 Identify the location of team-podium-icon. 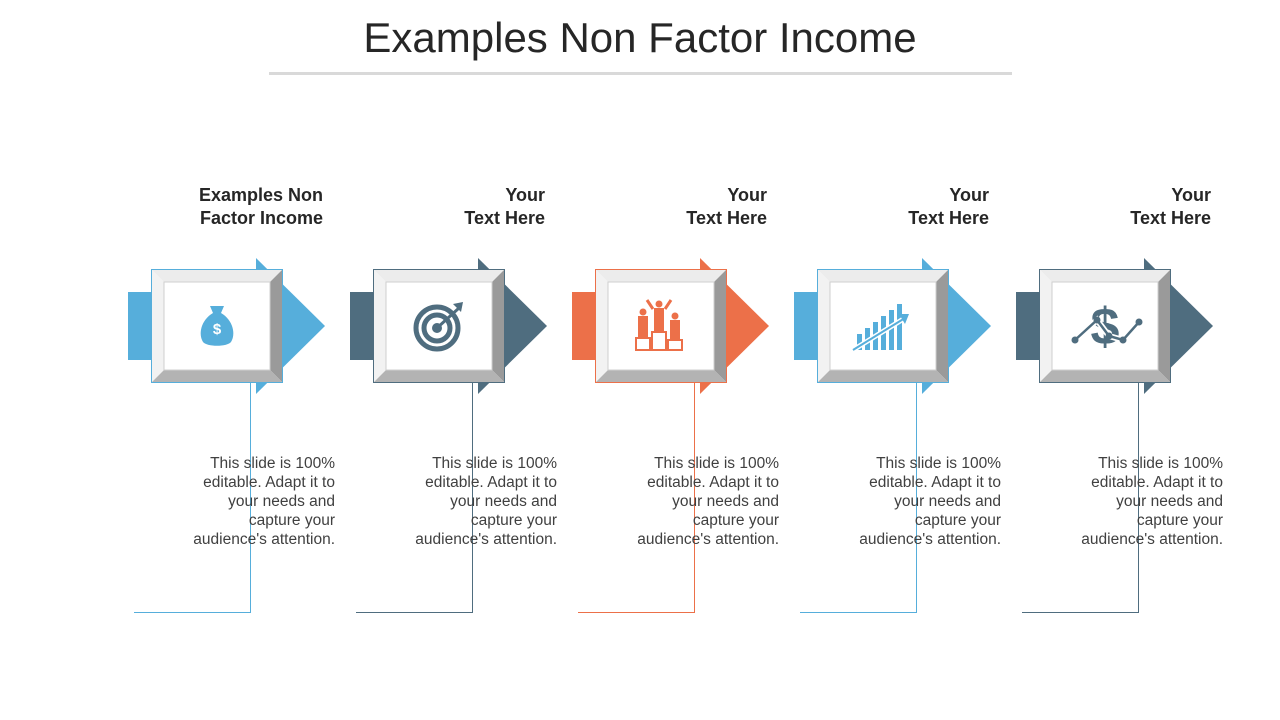
(659, 325).